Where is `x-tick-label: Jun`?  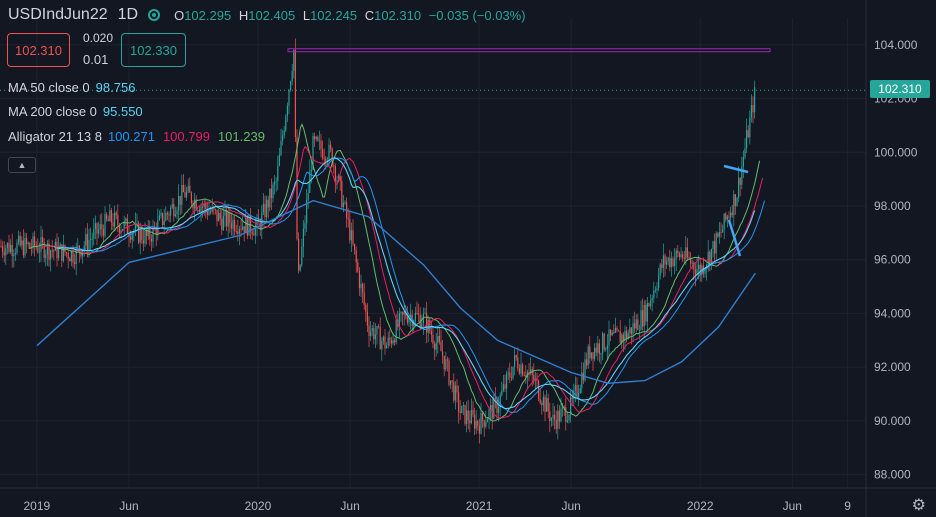 x-tick-label: Jun is located at coordinates (128, 506).